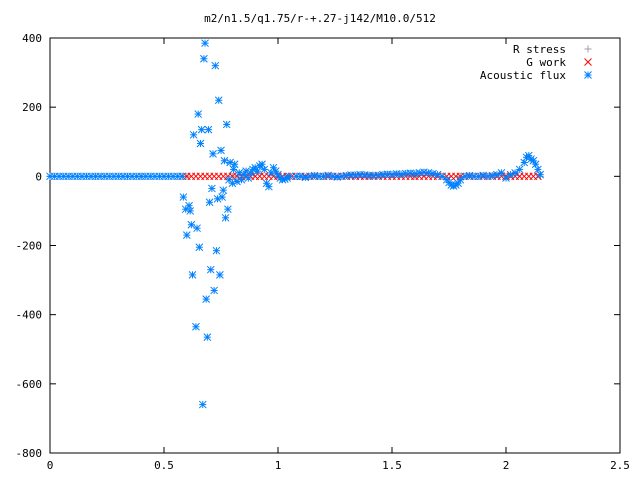 The width and height of the screenshot is (640, 480). I want to click on x-tick-label: 0, so click(50, 465).